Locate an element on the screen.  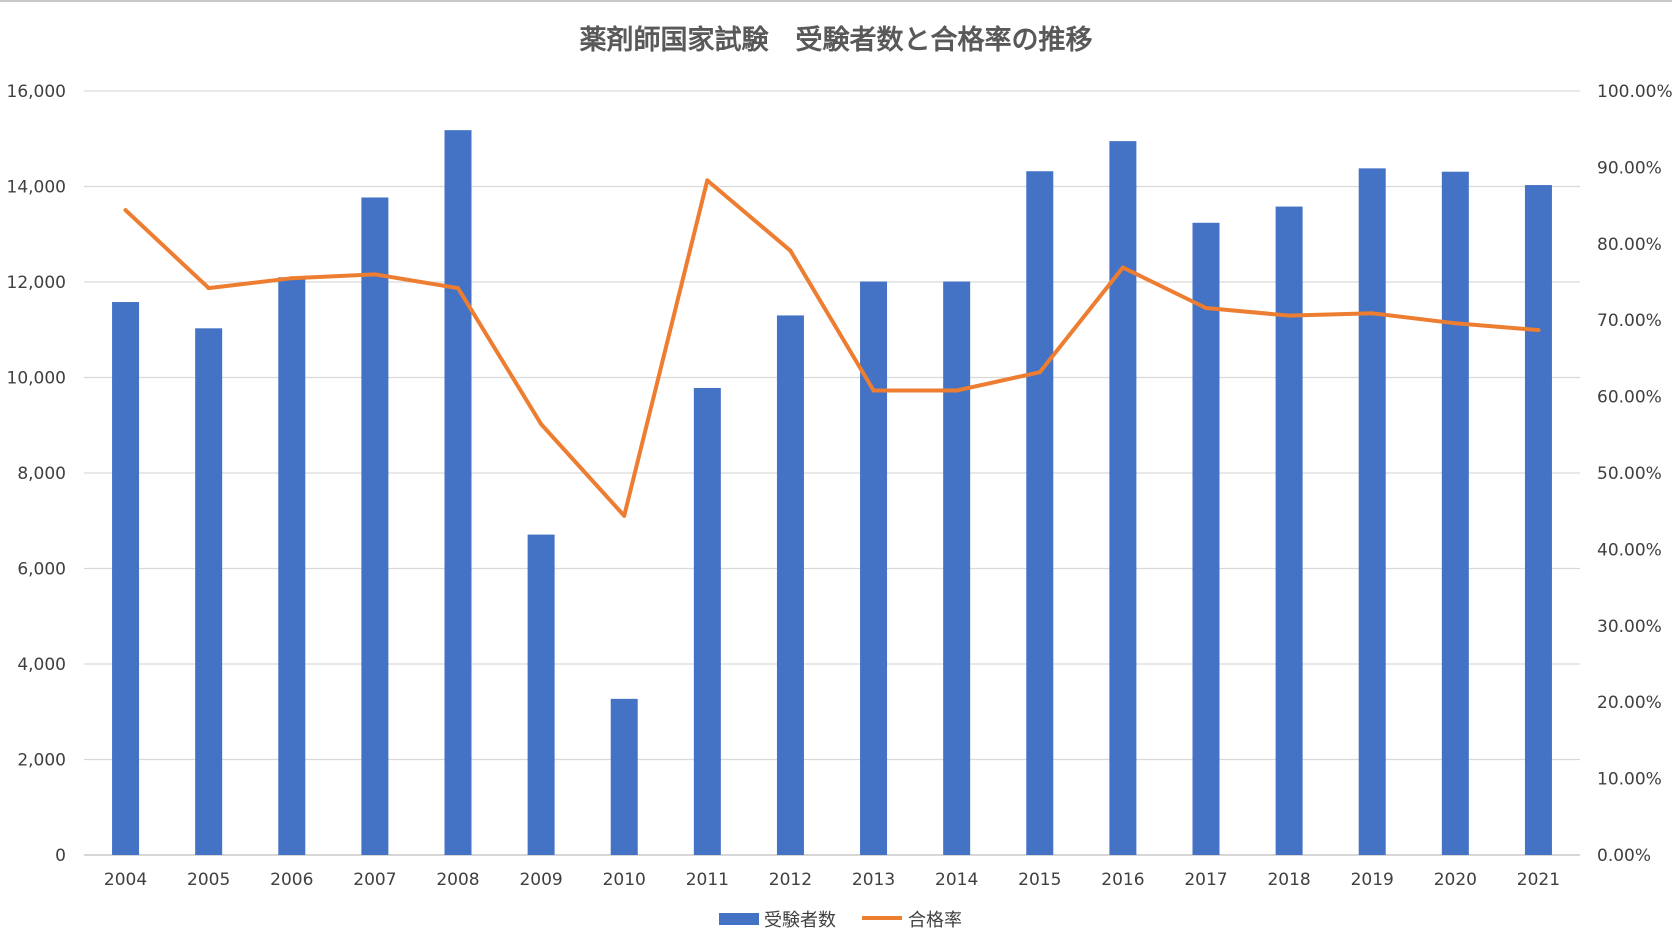
legend-label-line: 合格率 is located at coordinates (935, 920).